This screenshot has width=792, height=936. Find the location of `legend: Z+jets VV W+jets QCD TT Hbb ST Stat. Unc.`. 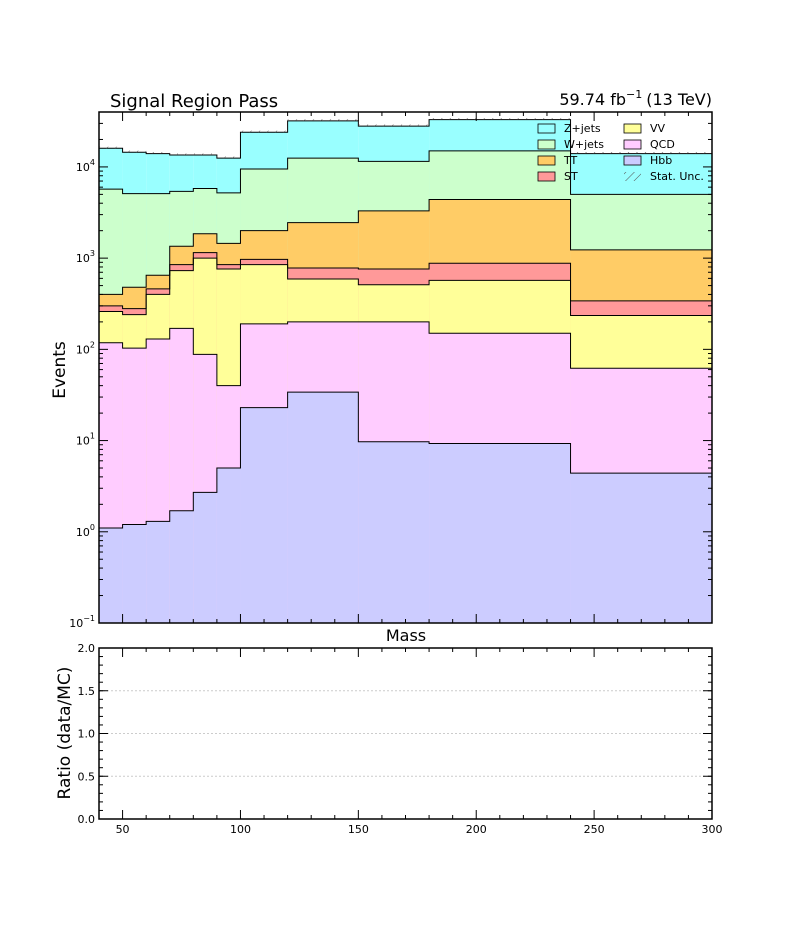

legend: Z+jets VV W+jets QCD TT Hbb ST Stat. Unc. is located at coordinates (620, 152).